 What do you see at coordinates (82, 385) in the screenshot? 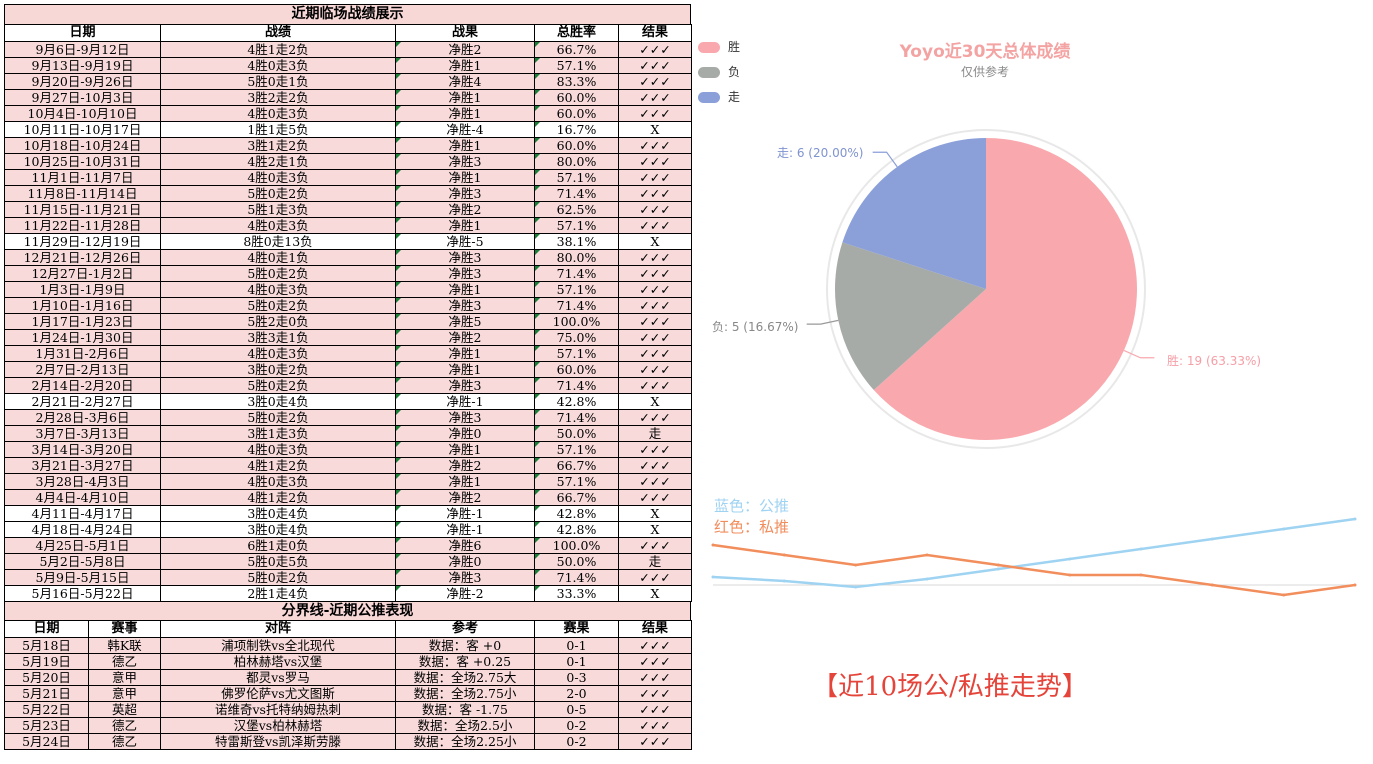
I see `cell-date: 2月14日-2月20日` at bounding box center [82, 385].